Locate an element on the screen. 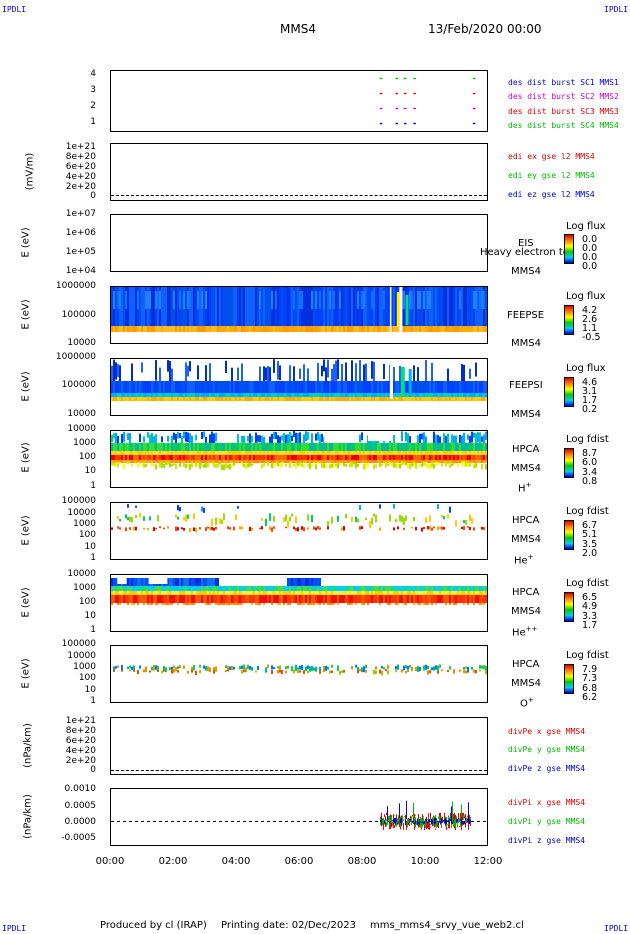 The width and height of the screenshot is (630, 934). ytick: 1000 is located at coordinates (84, 443).